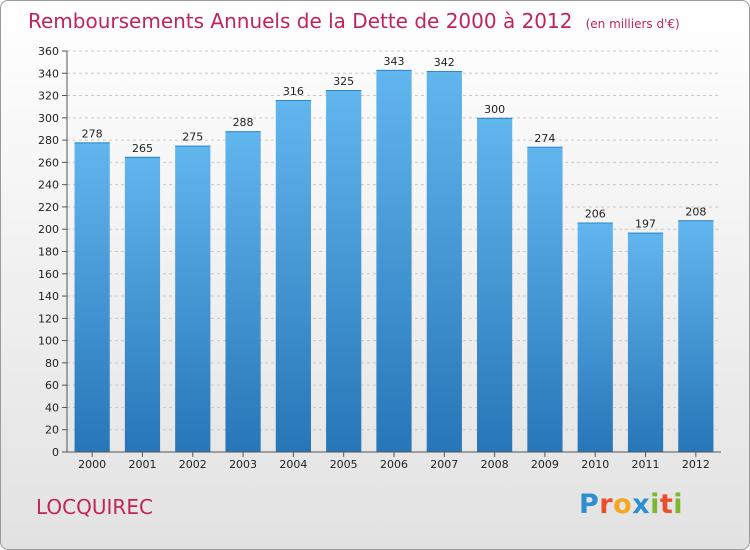 Image resolution: width=750 pixels, height=550 pixels. What do you see at coordinates (92, 133) in the screenshot?
I see `data-label: 278` at bounding box center [92, 133].